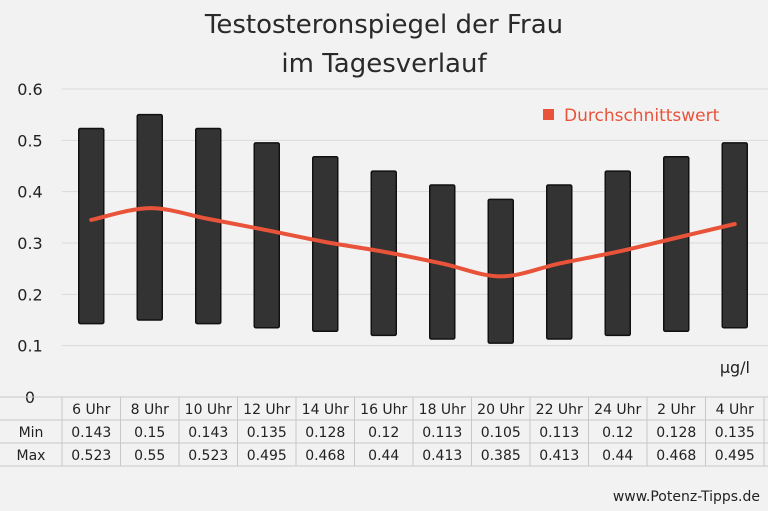 This screenshot has width=768, height=511. I want to click on y-tick-label: 0.3, so click(29, 243).